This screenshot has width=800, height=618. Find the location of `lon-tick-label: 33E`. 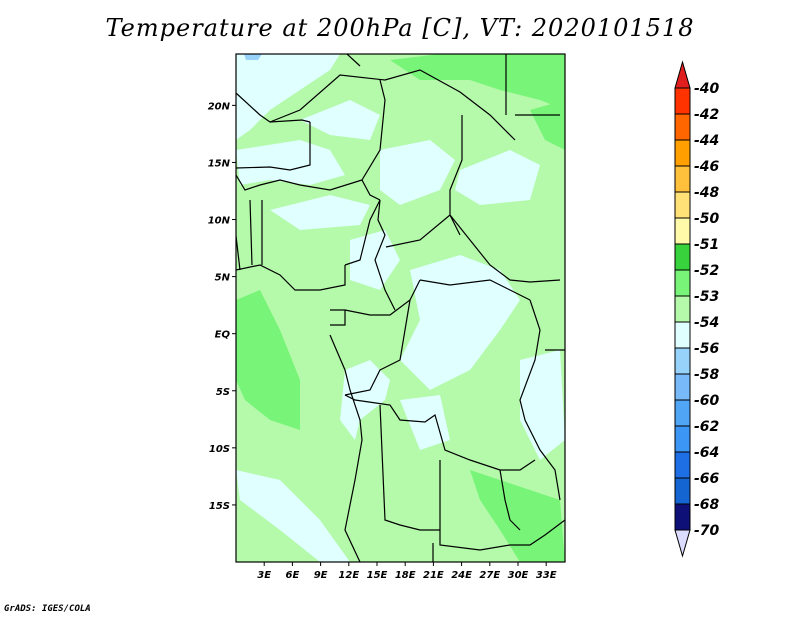

lon-tick-label: 33E is located at coordinates (546, 575).